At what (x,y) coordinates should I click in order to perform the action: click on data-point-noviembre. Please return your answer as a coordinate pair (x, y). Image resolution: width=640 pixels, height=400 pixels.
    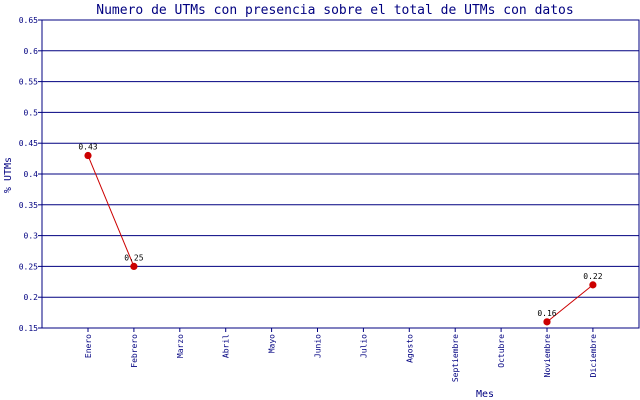
    Looking at the image, I should click on (547, 322).